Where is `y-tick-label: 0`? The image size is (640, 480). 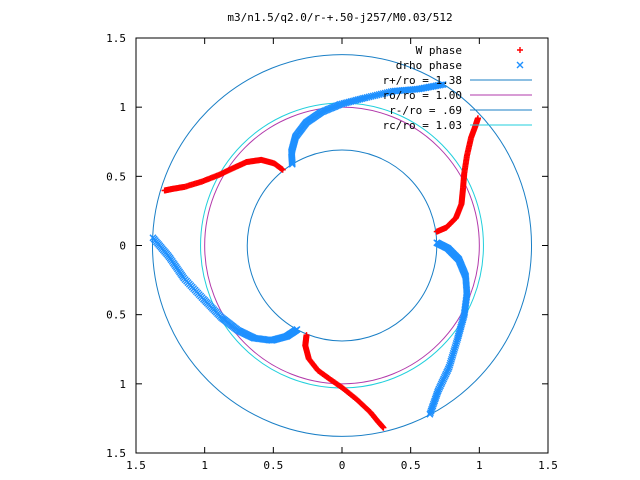
y-tick-label: 0 is located at coordinates (122, 246).